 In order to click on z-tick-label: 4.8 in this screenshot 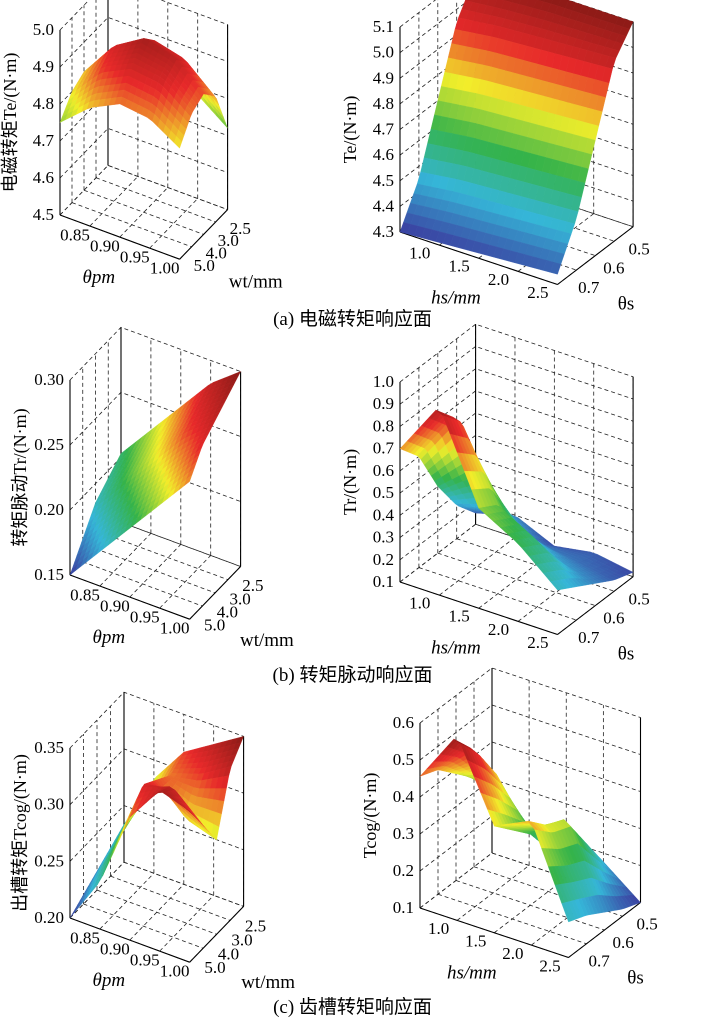, I will do `click(383, 103)`.